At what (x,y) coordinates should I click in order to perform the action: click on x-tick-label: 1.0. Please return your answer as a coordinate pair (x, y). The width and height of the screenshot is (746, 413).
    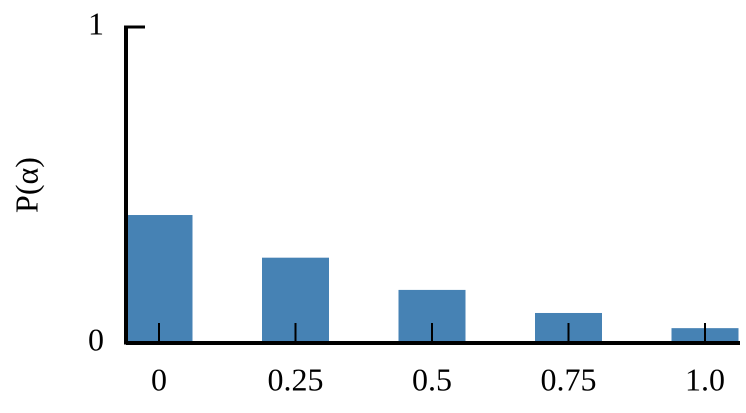
    Looking at the image, I should click on (705, 379).